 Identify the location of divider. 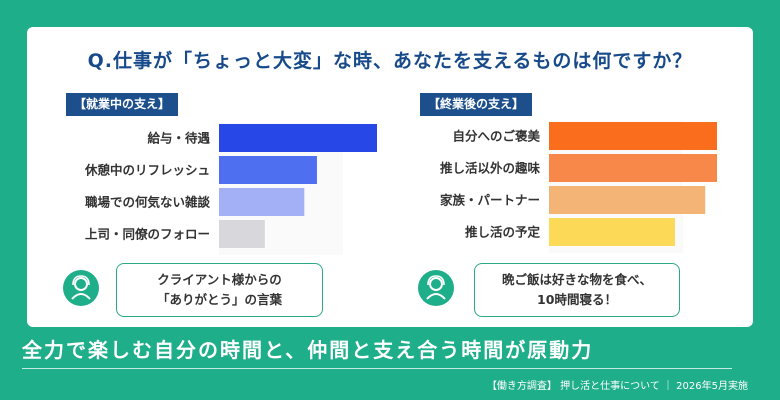
(377, 368).